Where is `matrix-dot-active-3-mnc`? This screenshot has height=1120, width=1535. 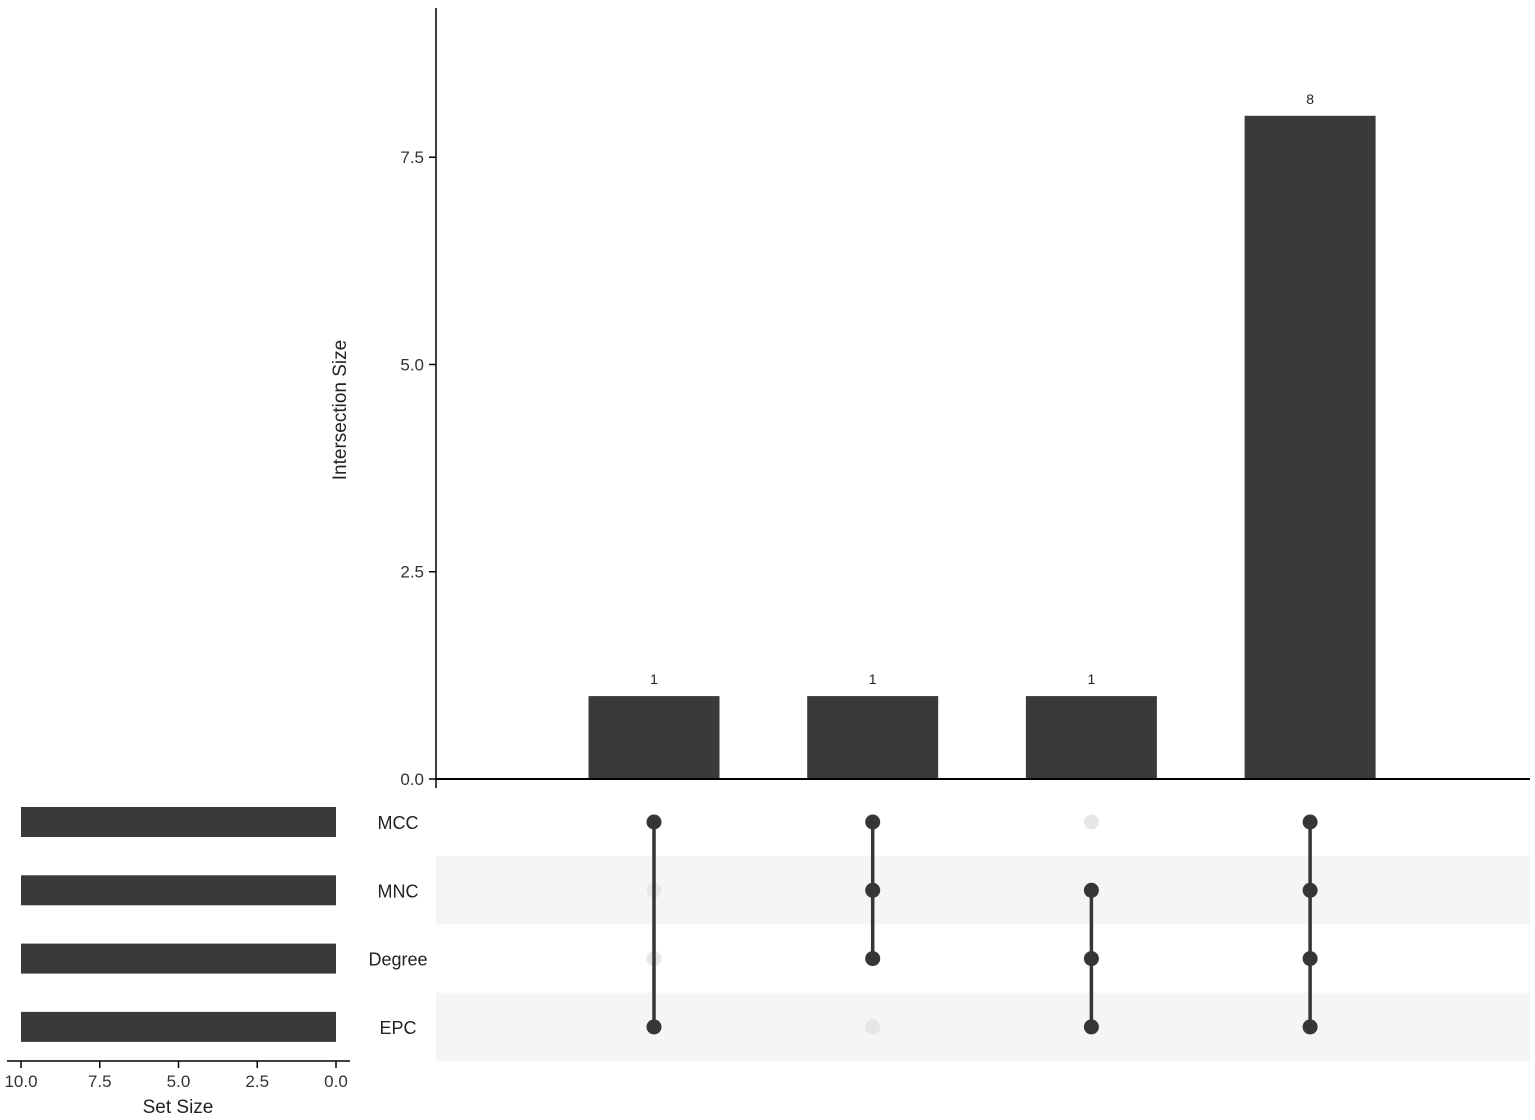
matrix-dot-active-3-mnc is located at coordinates (1091, 890).